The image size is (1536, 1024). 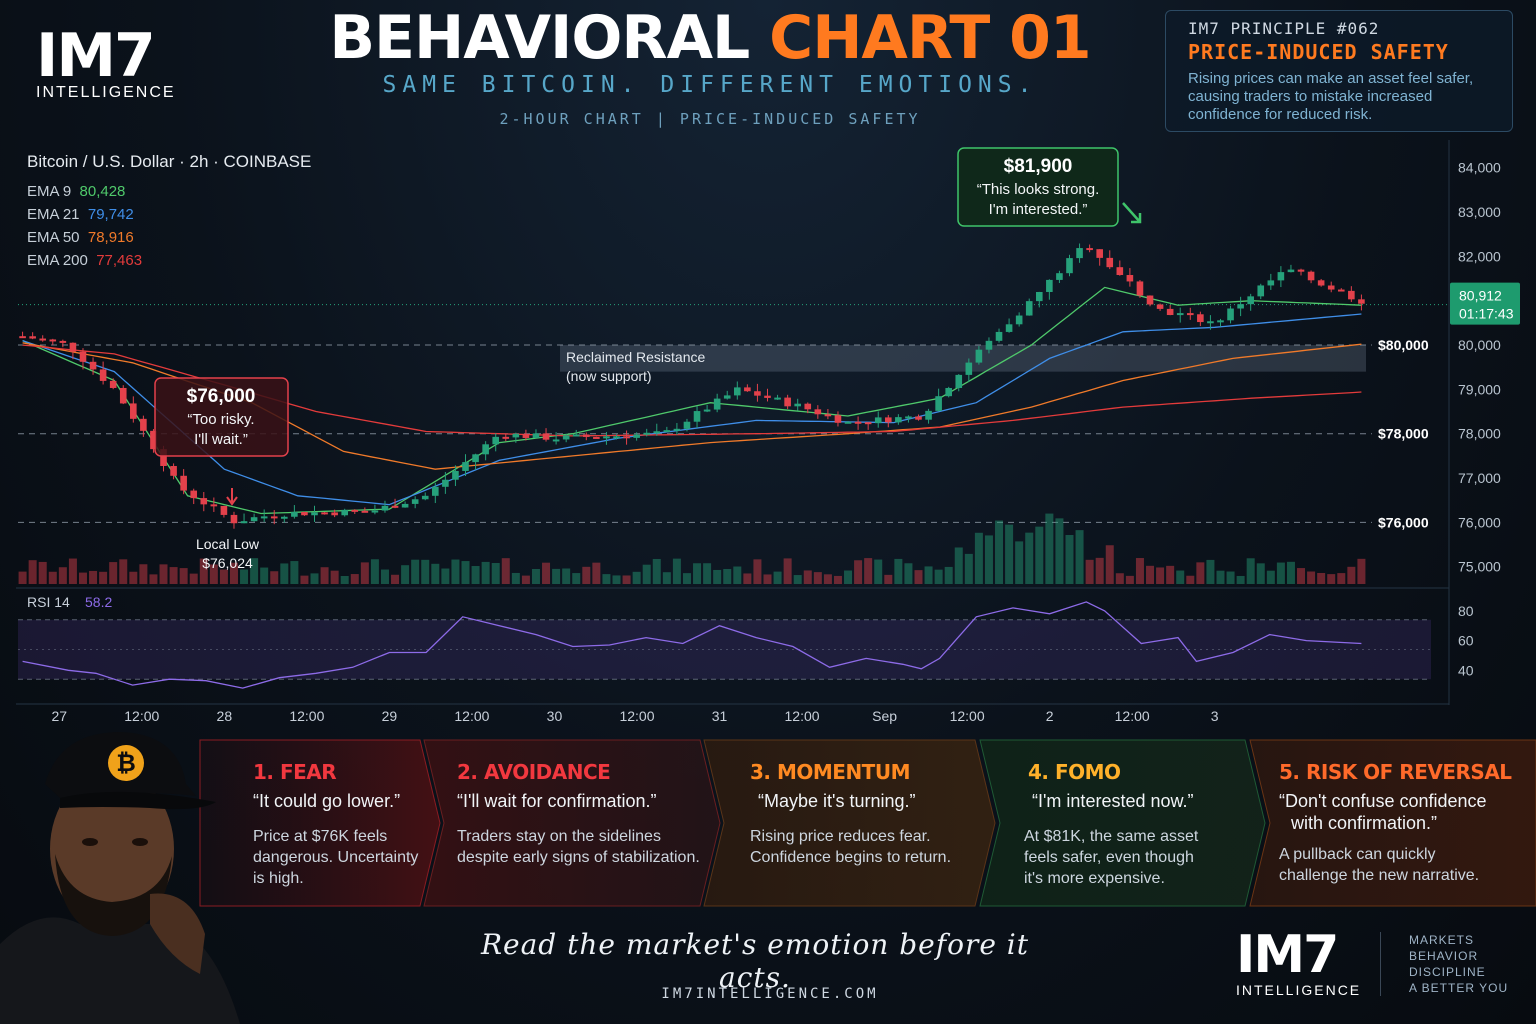 I want to click on legend-item: EMA 9 80,428, so click(x=84, y=191).